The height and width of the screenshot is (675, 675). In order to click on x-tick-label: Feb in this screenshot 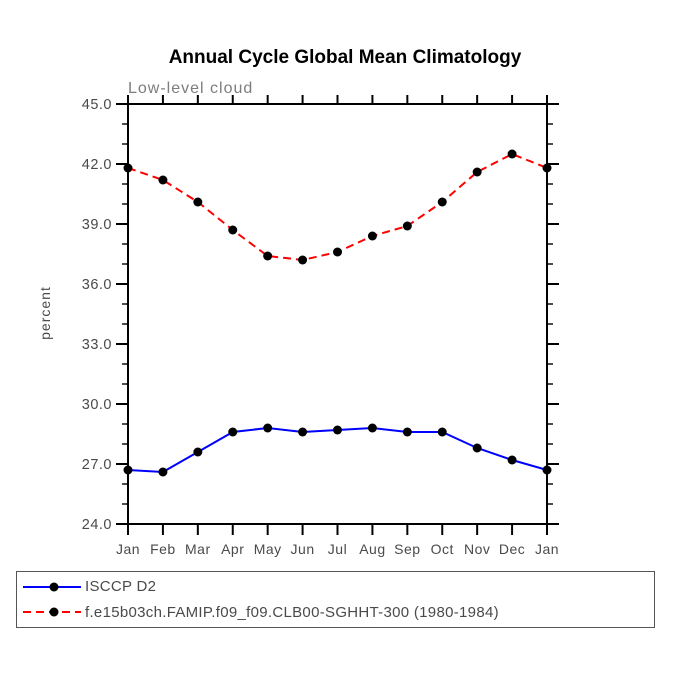, I will do `click(163, 549)`.